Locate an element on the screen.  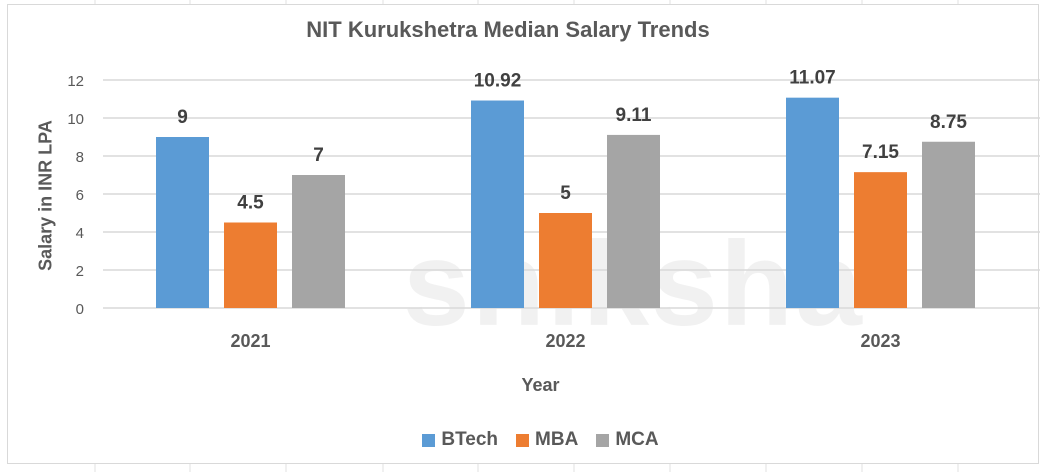
bar-btech-2021 is located at coordinates (182, 222).